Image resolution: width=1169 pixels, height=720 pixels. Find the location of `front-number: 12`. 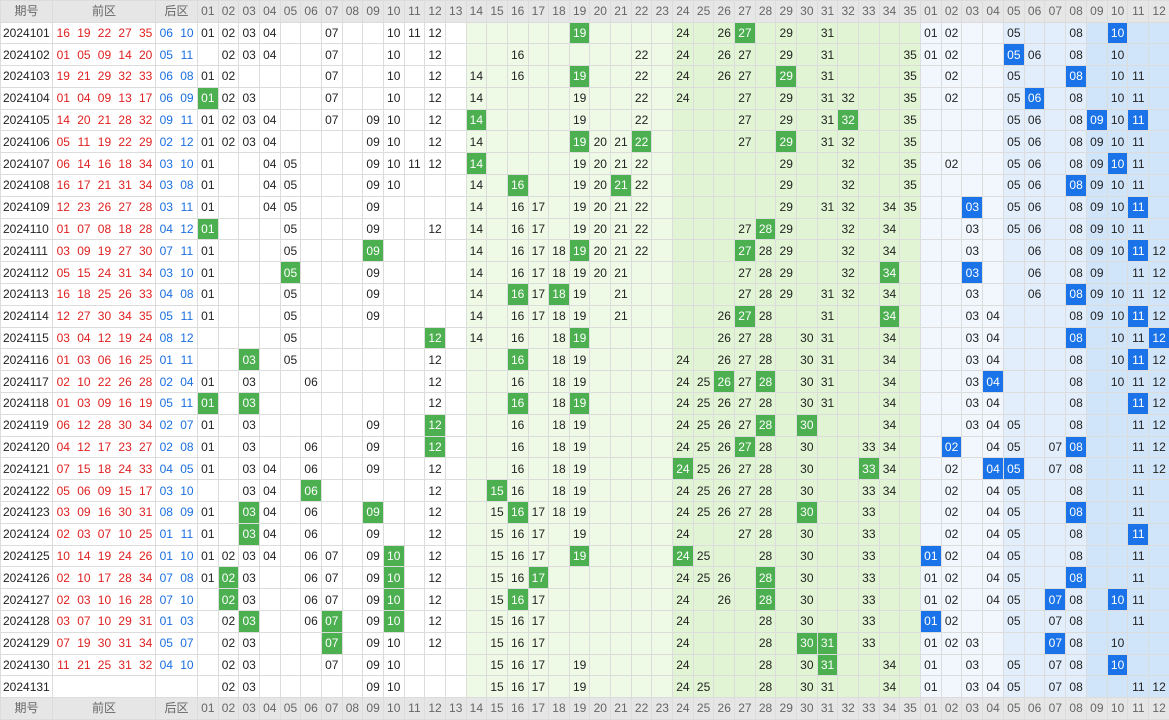

front-number: 12 is located at coordinates (84, 447).